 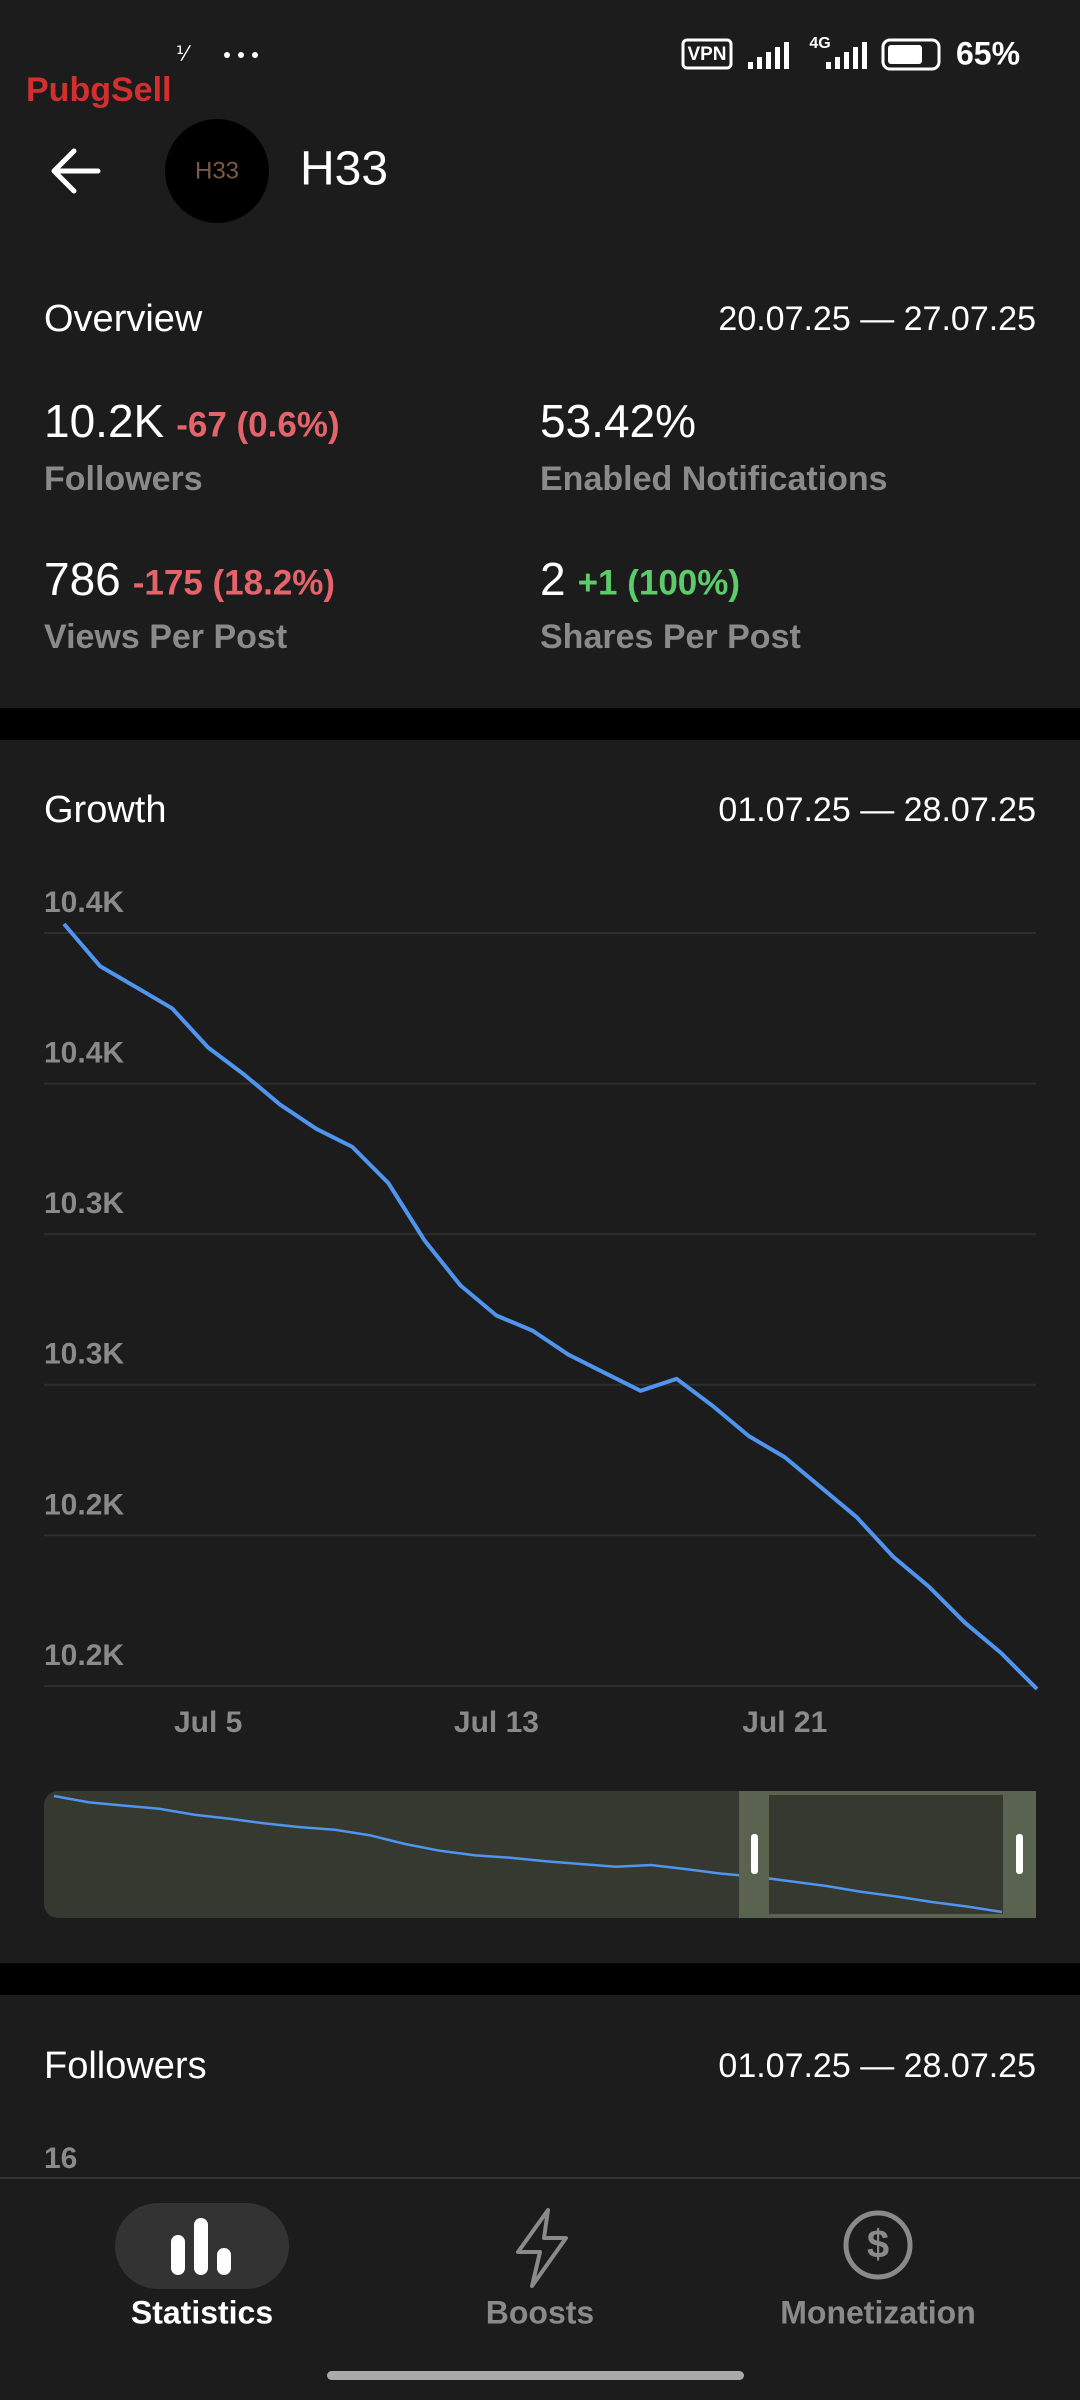 What do you see at coordinates (104, 421) in the screenshot?
I see `stat-value: 10.2K` at bounding box center [104, 421].